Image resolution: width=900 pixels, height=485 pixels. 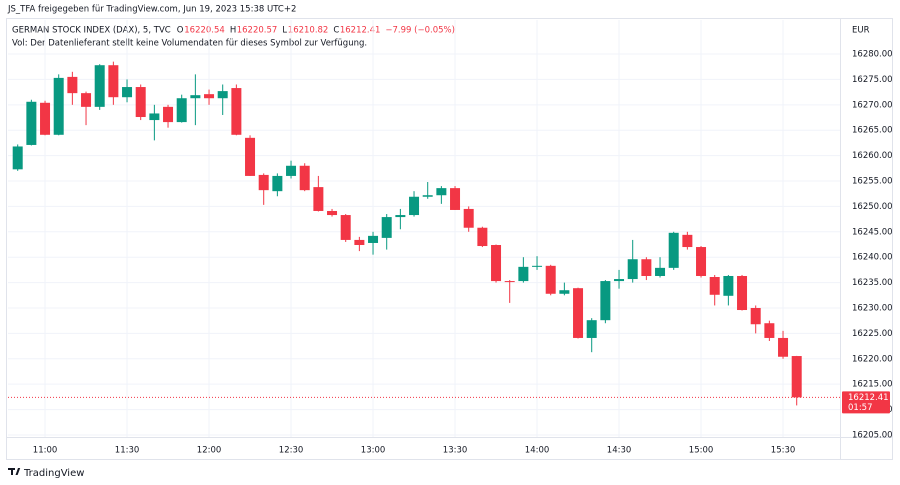 What do you see at coordinates (872, 131) in the screenshot?
I see `y-tick-label: 16265.00` at bounding box center [872, 131].